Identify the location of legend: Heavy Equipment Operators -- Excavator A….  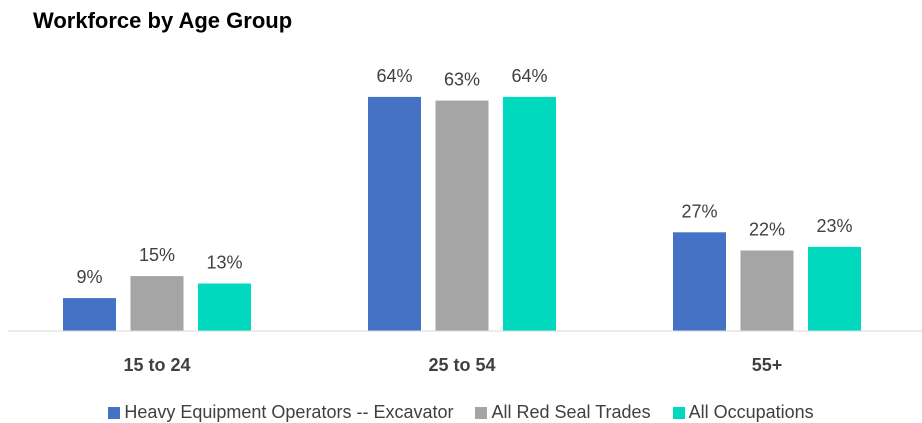
(461, 412).